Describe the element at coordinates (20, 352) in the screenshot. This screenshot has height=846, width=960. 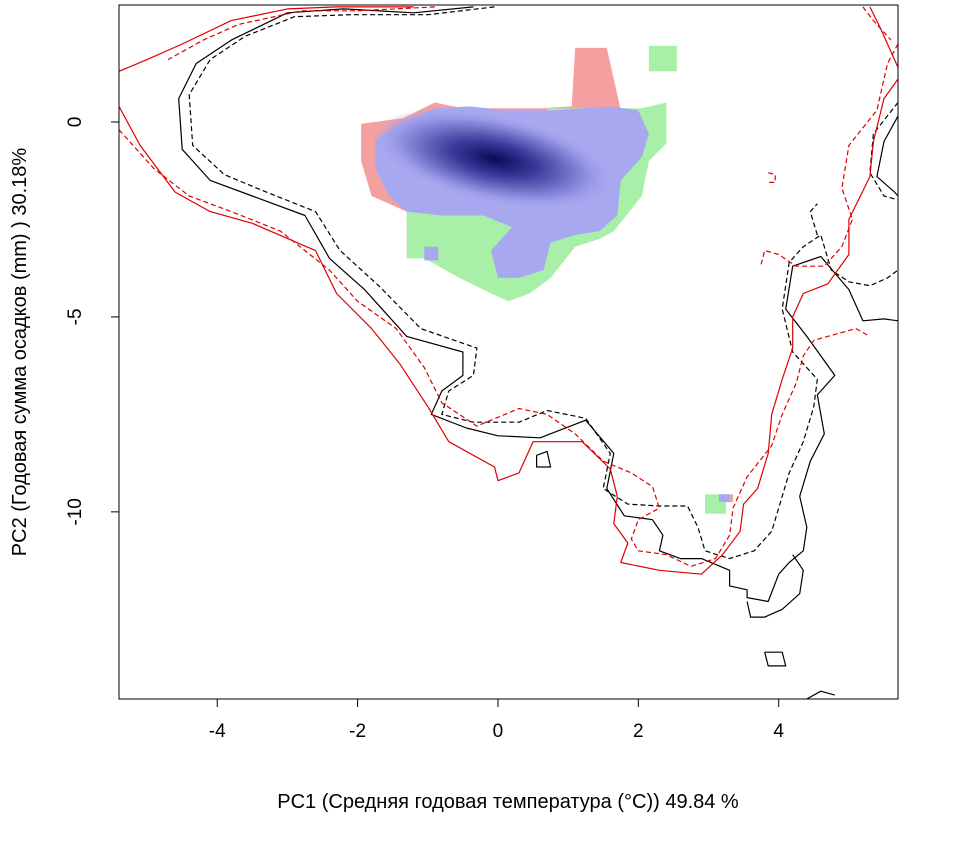
I see `y-axis-title: PC2 (Годовая сумма осадков (mm) ) 30.18%` at that location.